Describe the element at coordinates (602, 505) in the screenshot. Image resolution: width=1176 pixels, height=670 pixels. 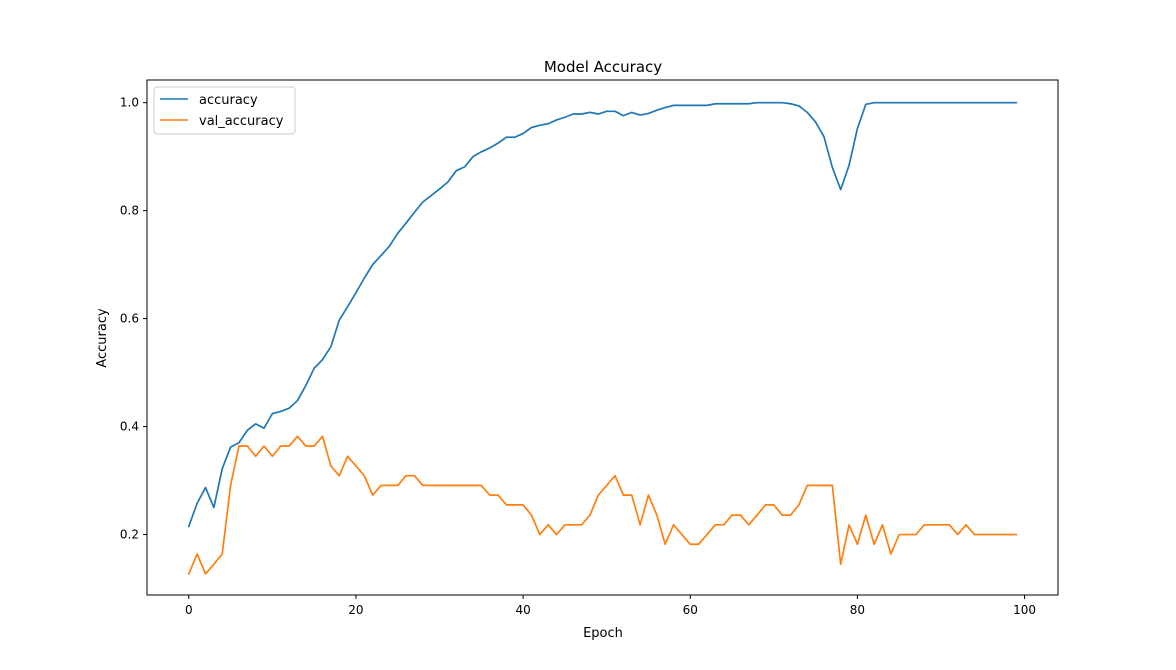
I see `series-line-val-accuracy` at that location.